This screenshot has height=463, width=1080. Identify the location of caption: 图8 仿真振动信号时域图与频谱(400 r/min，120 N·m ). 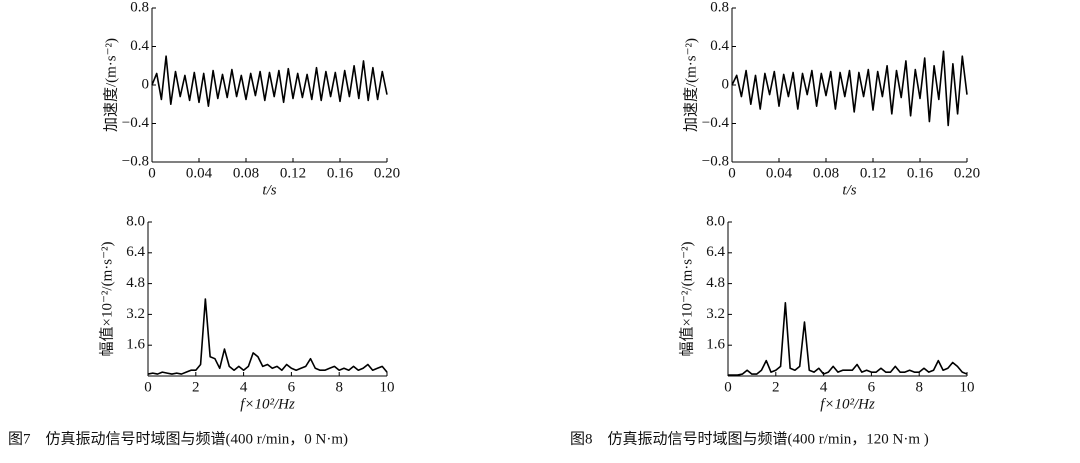
(749, 438).